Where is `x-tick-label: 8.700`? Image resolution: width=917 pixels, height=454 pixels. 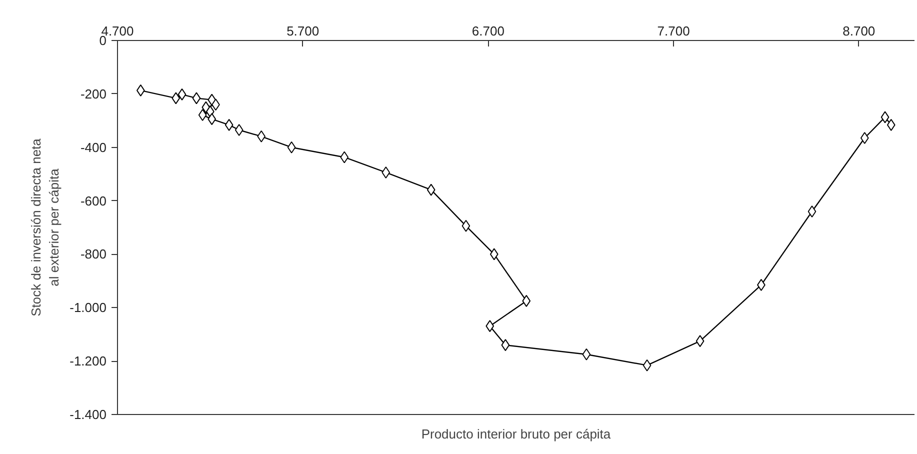
x-tick-label: 8.700 is located at coordinates (859, 31).